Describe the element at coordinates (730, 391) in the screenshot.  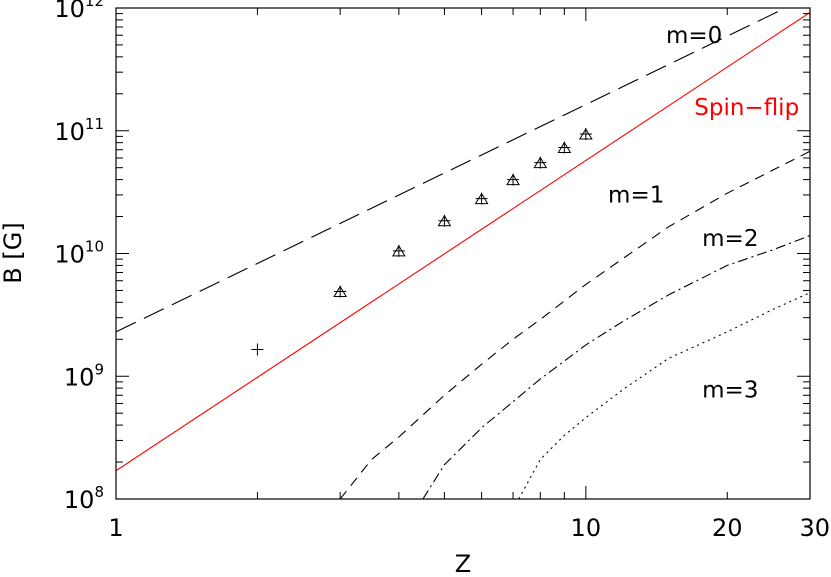
I see `curve-label-4: m=3` at that location.